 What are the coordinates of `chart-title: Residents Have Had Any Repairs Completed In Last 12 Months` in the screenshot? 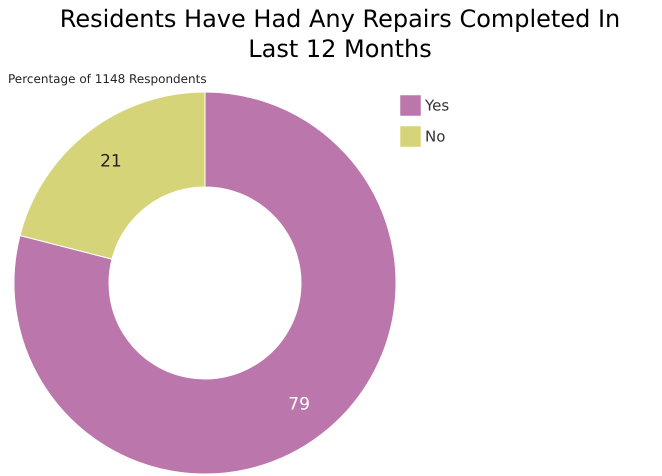 It's located at (340, 34).